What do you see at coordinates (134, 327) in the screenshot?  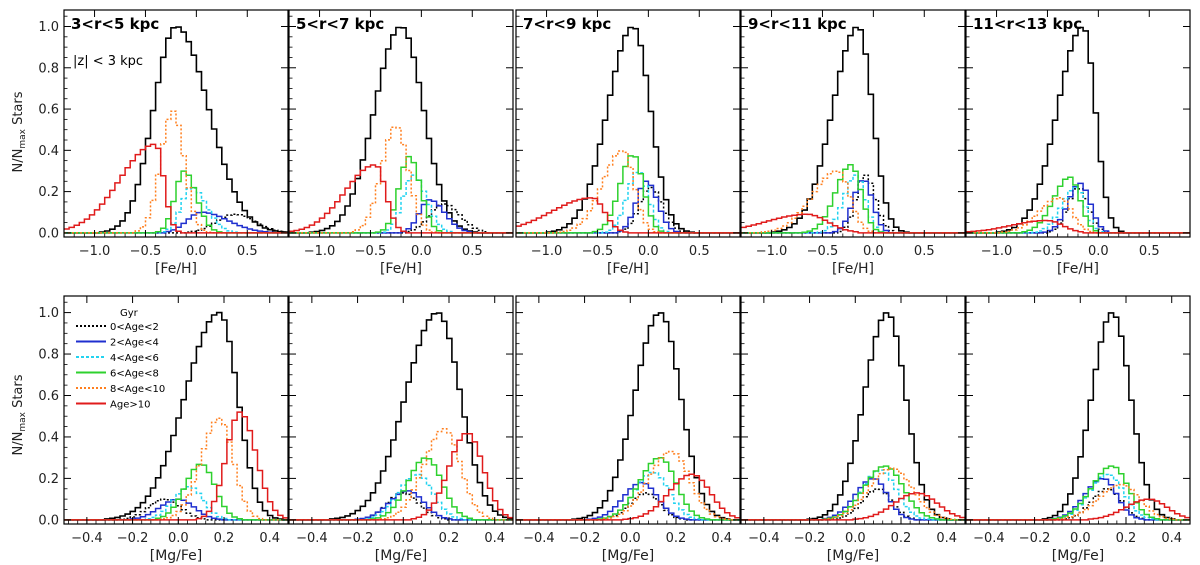 I see `legend-label: 0<Age<2` at bounding box center [134, 327].